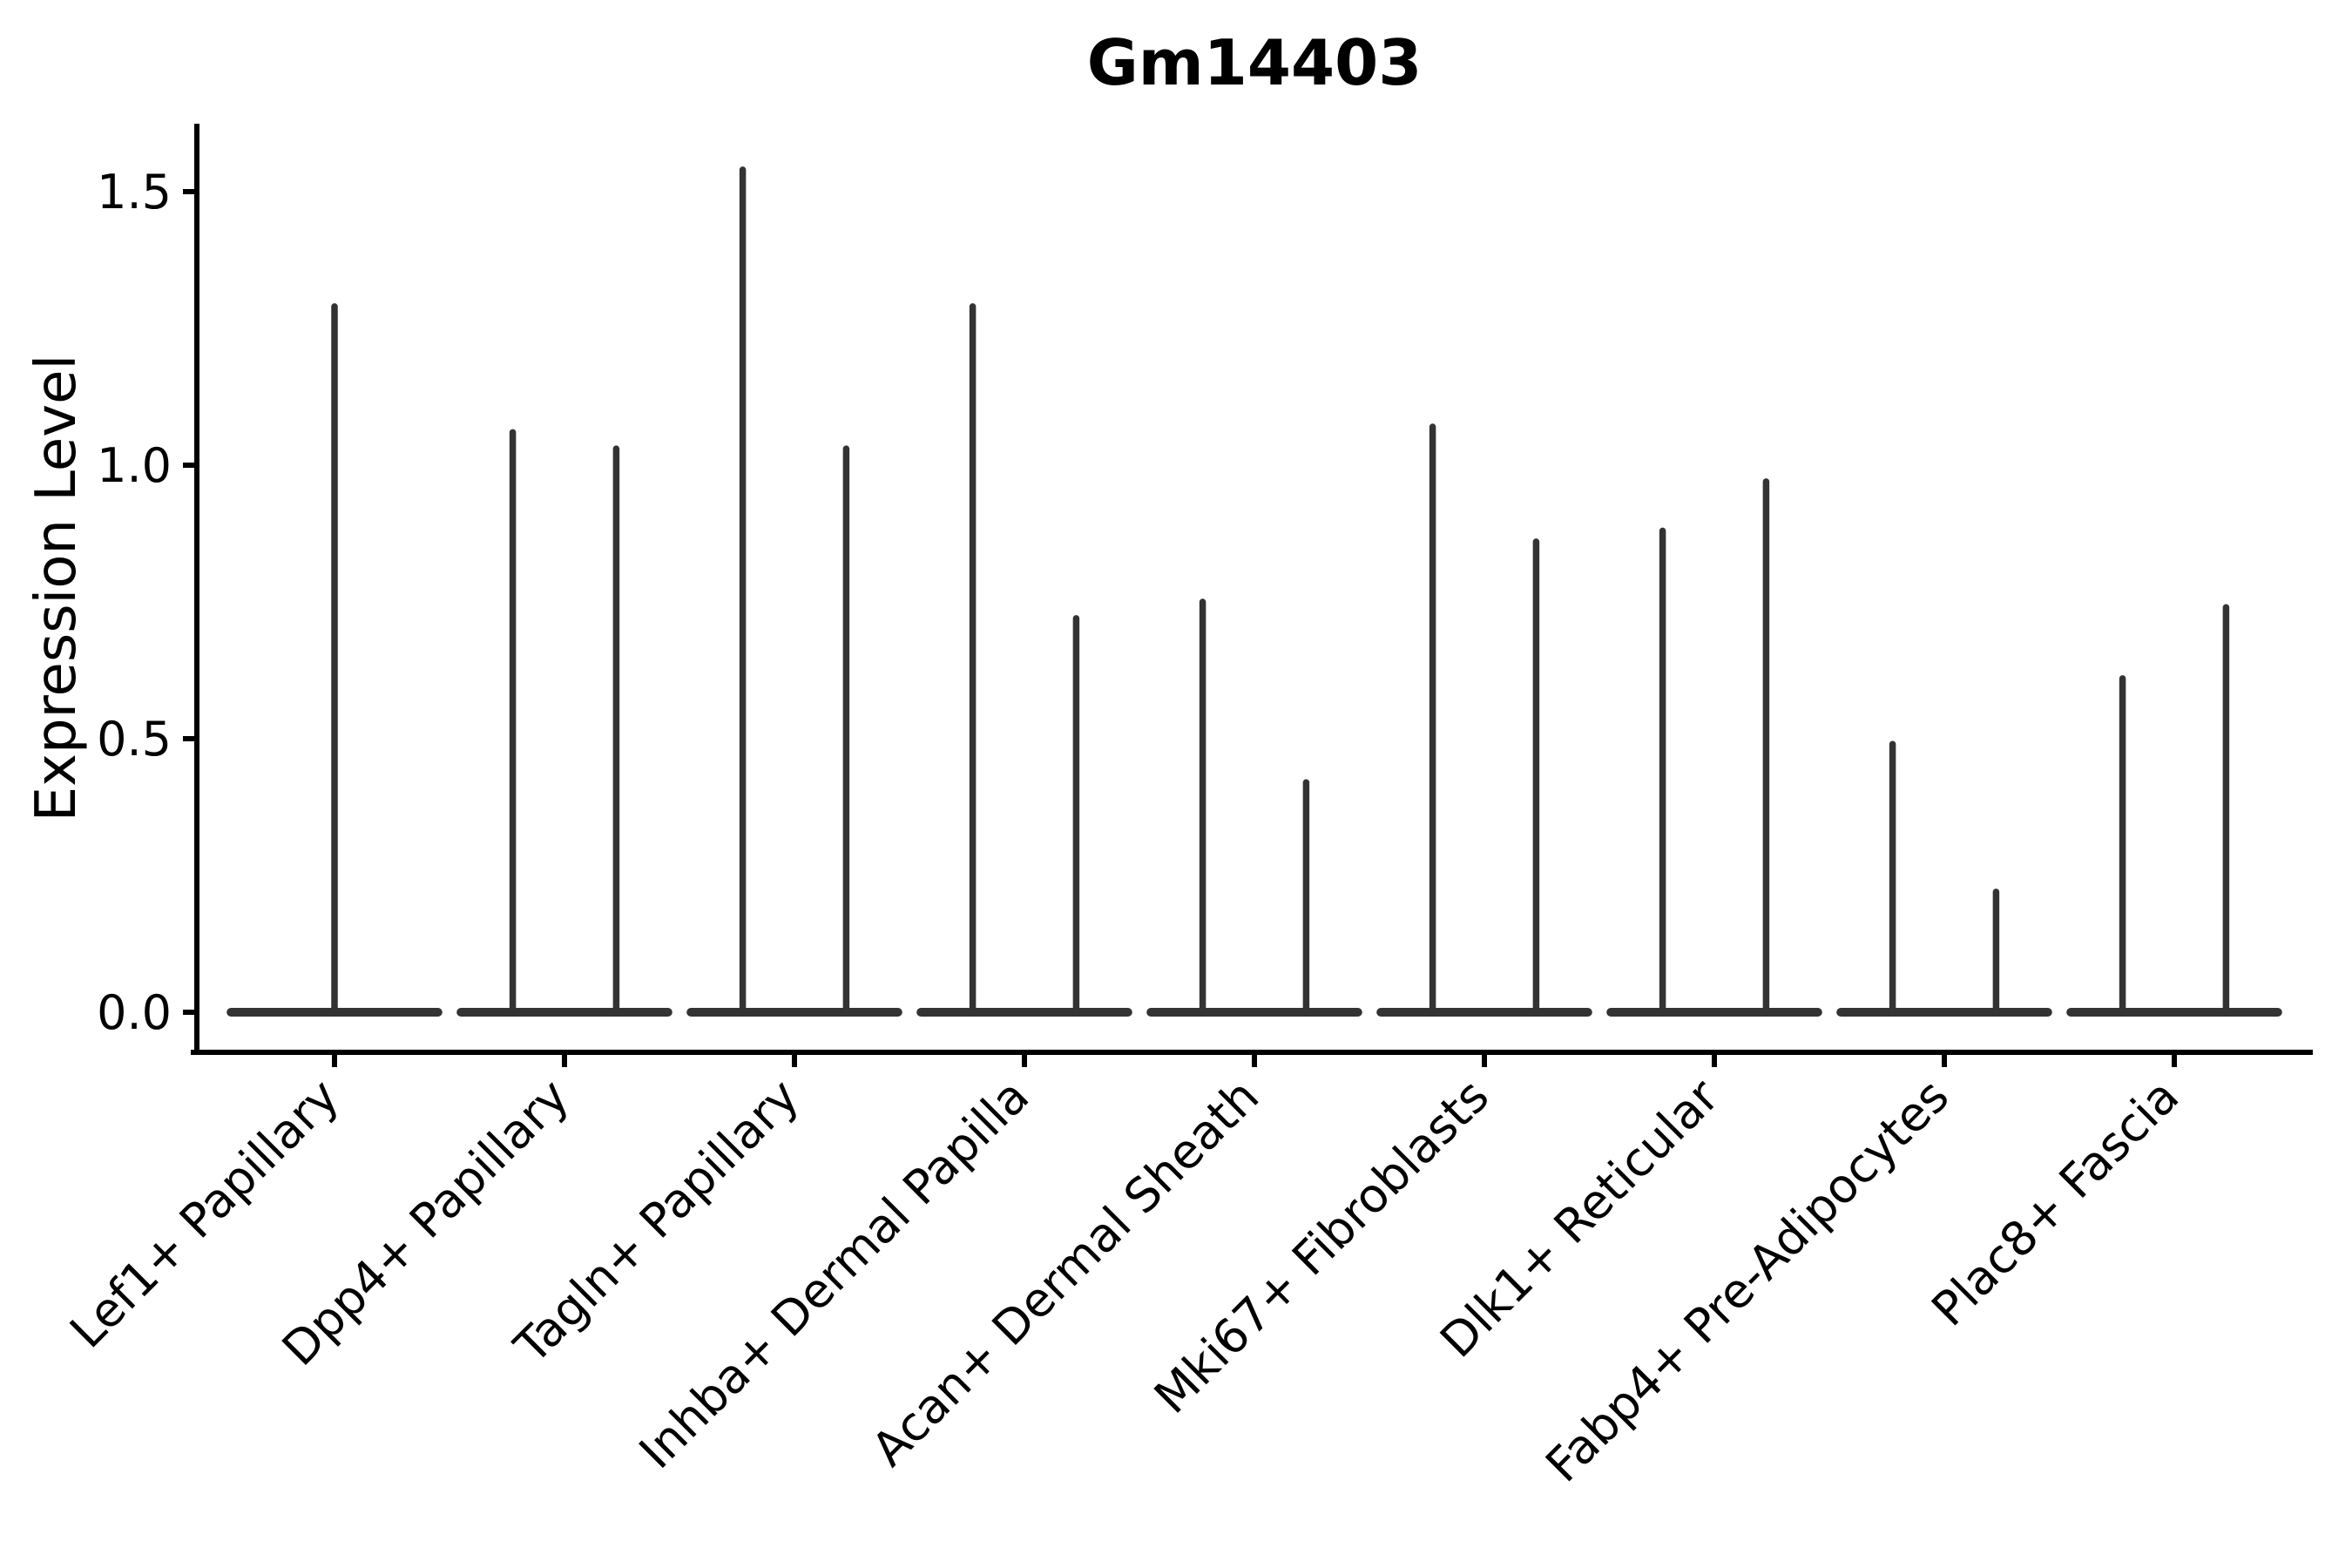 This screenshot has width=2352, height=1568. Describe the element at coordinates (134, 193) in the screenshot. I see `y-tick-label-1.5: 1.5` at that location.